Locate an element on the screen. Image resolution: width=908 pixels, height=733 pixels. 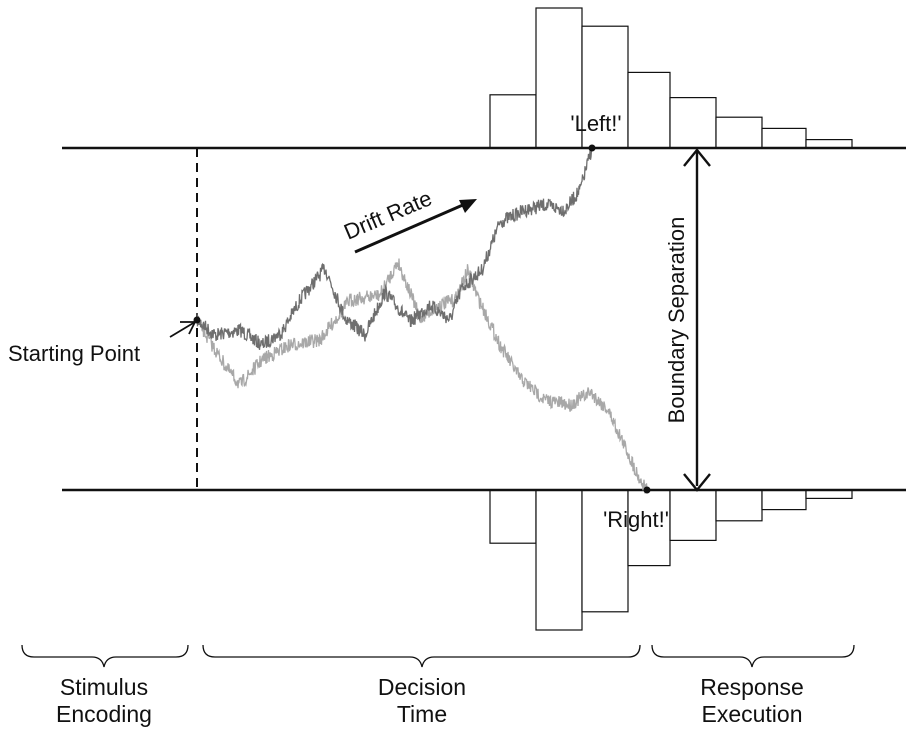
boundary-separation-label: Boundary Separation is located at coordinates (676, 320).